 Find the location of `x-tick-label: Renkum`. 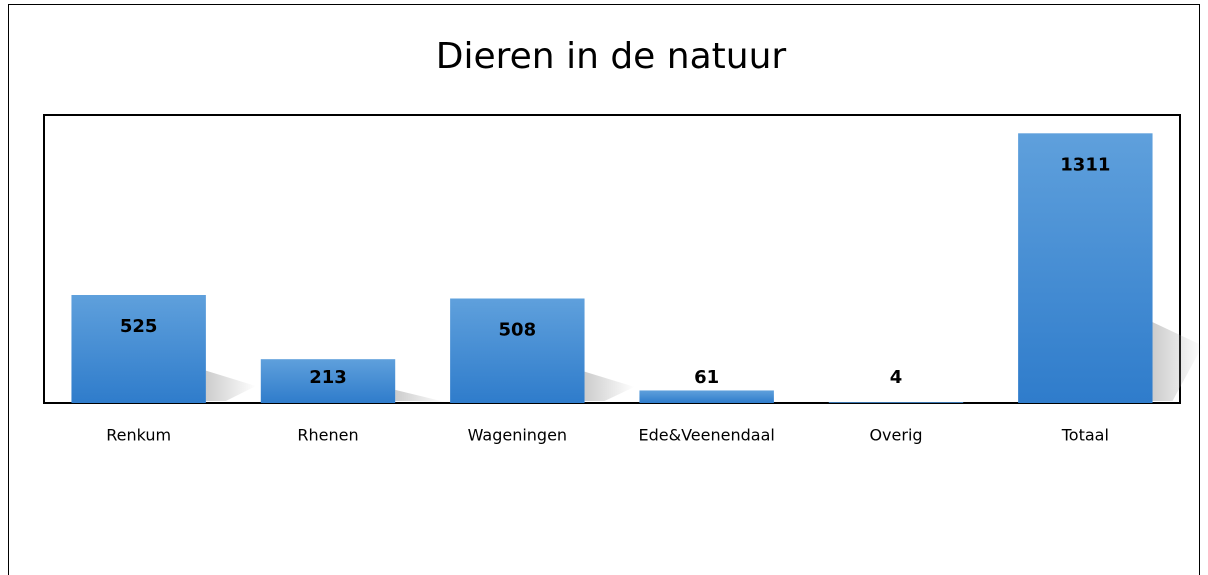

x-tick-label: Renkum is located at coordinates (138, 435).